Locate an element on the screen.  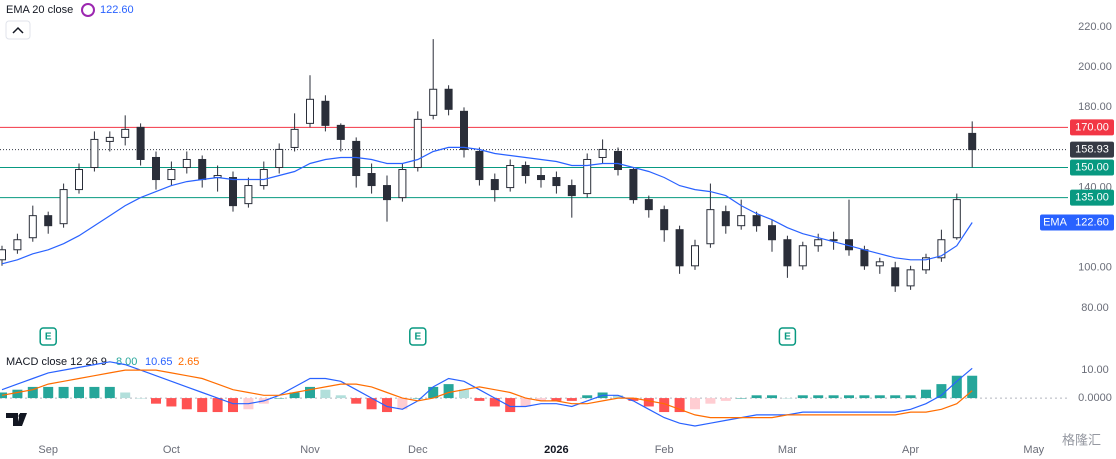
x-tick-label: Mar is located at coordinates (787, 450).